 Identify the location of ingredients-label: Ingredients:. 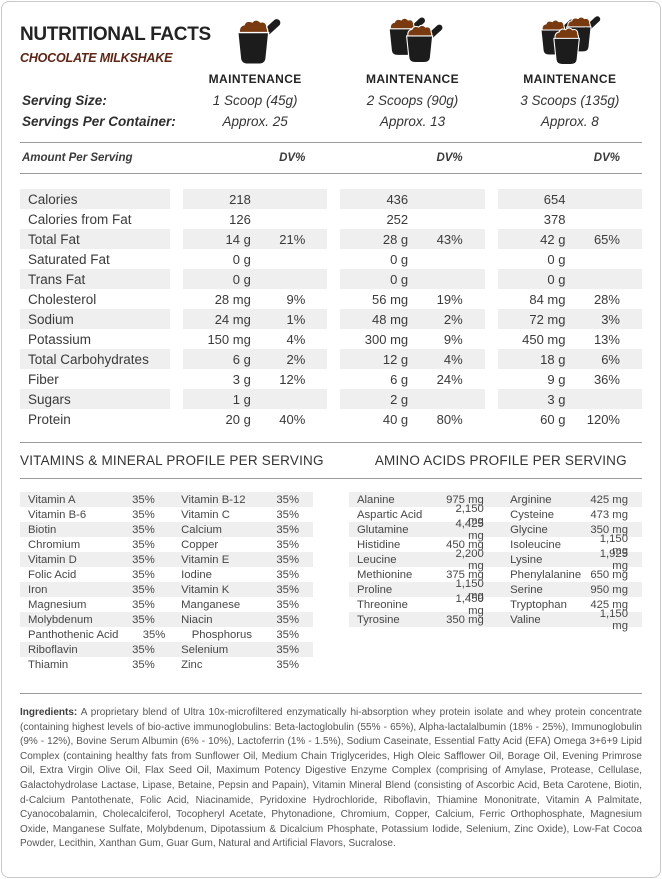
(49, 712).